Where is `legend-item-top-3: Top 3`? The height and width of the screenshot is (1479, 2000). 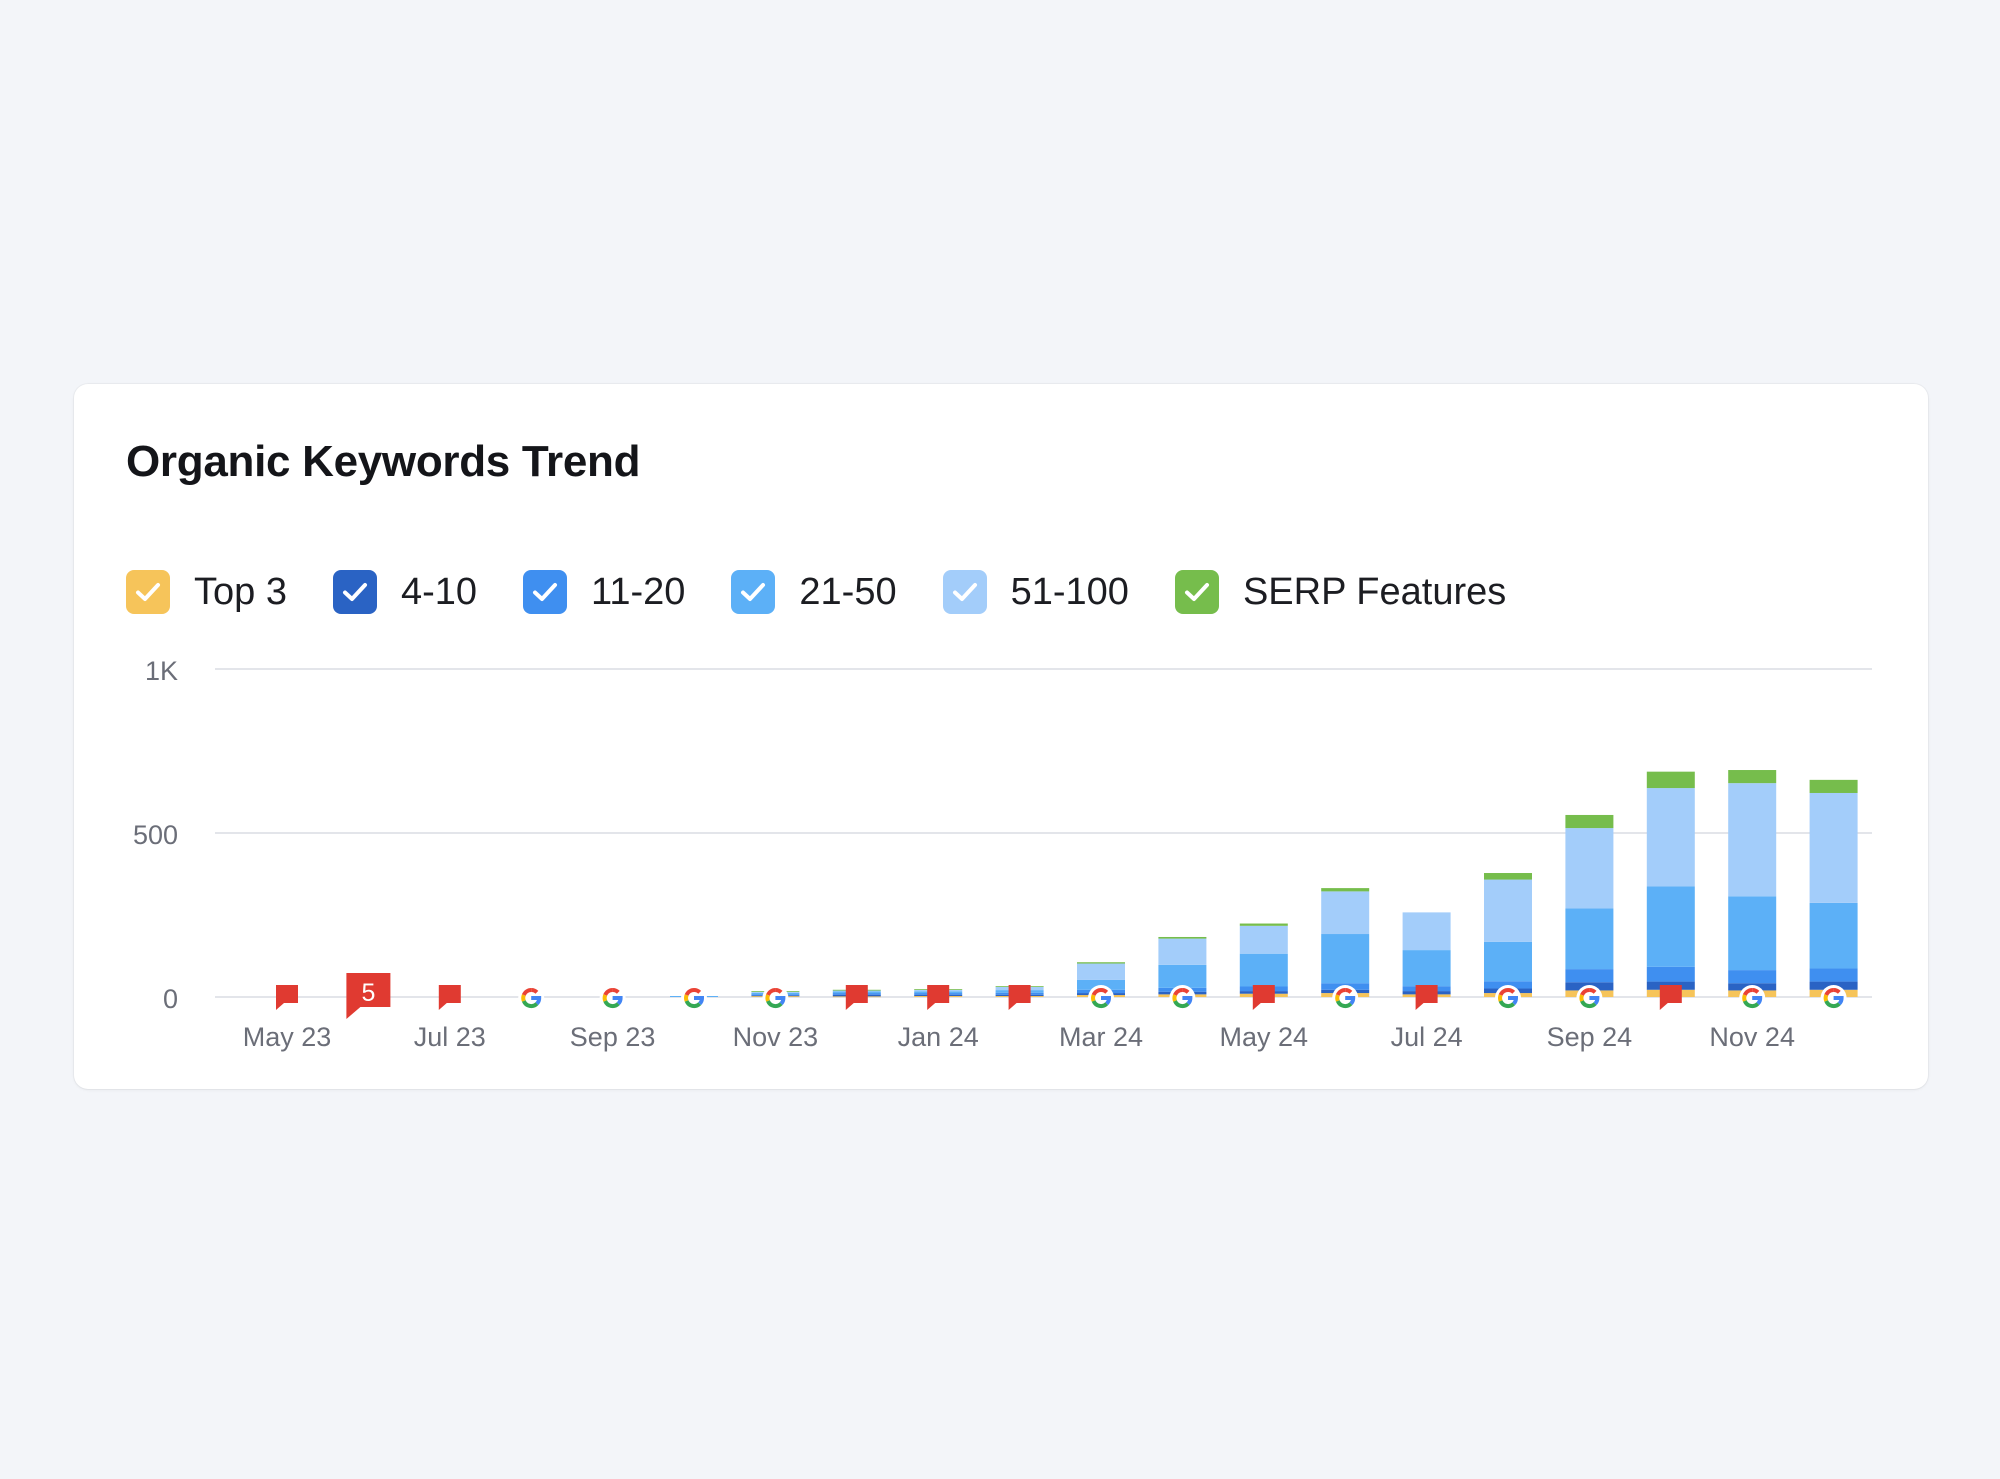
legend-item-top-3: Top 3 is located at coordinates (206, 592).